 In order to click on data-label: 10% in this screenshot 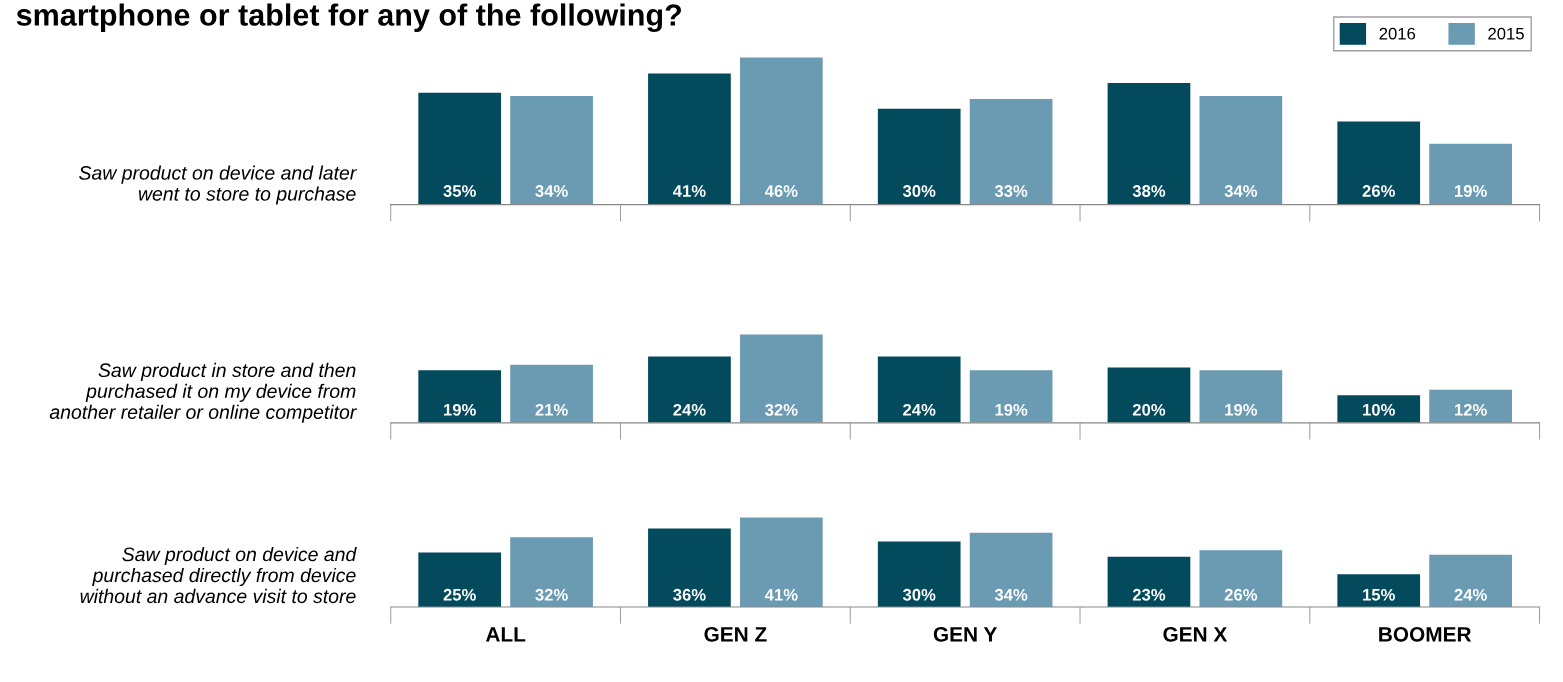, I will do `click(1379, 409)`.